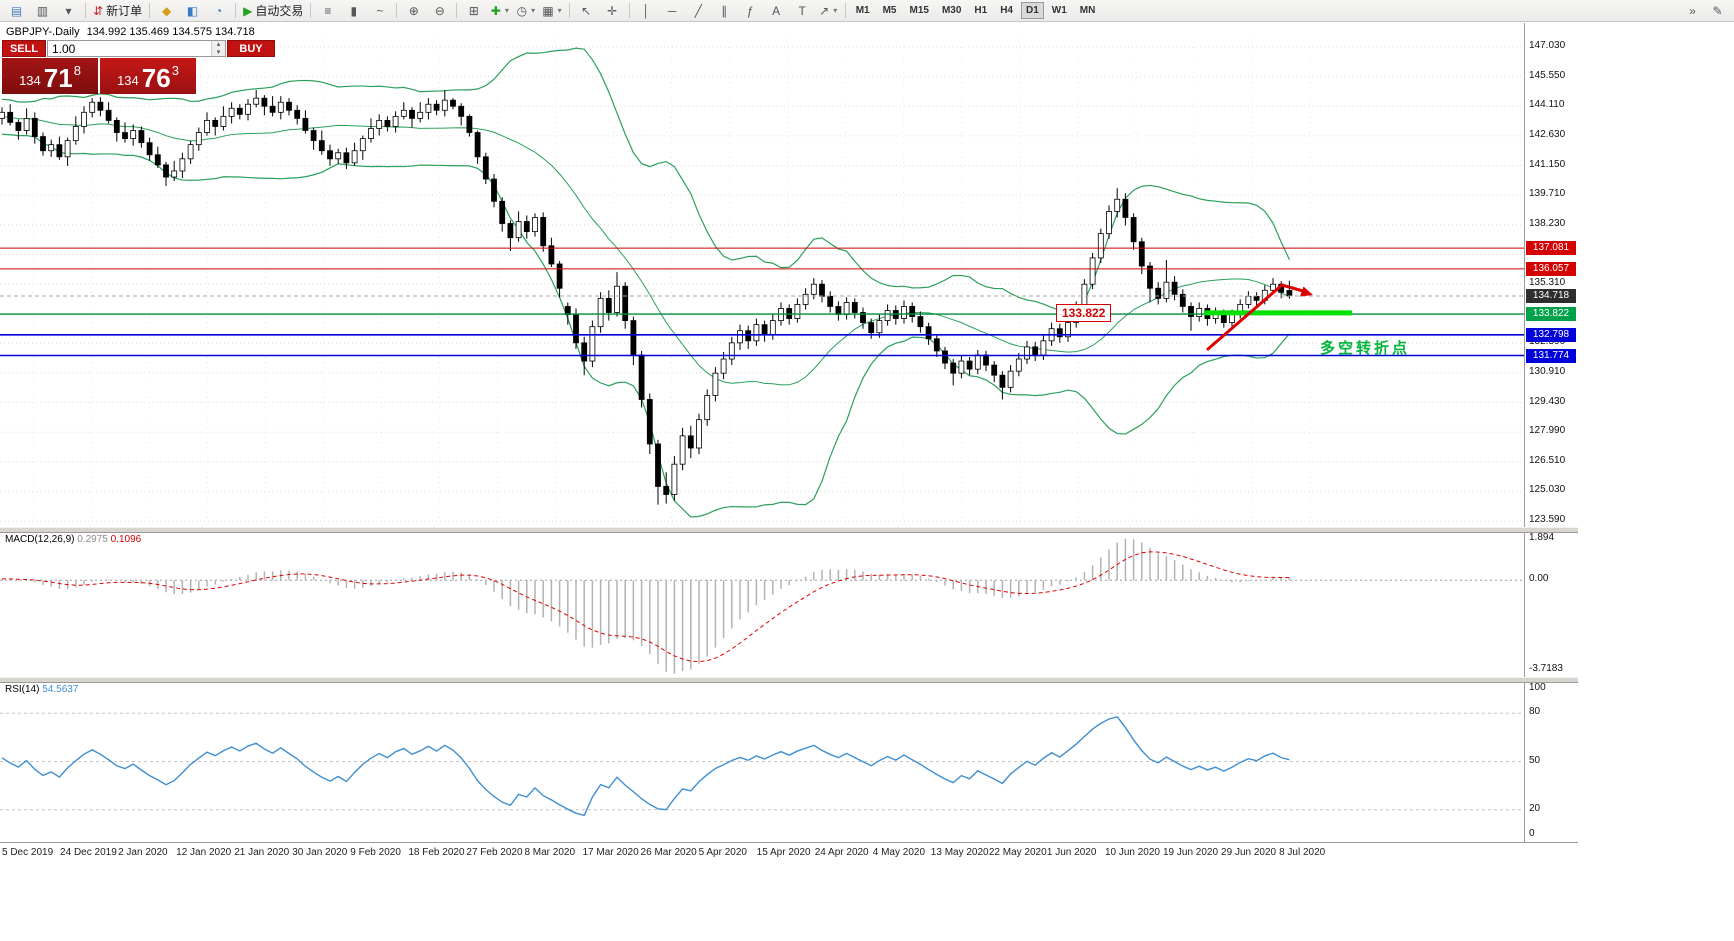 This screenshot has height=941, width=1734. Describe the element at coordinates (320, 852) in the screenshot. I see `date-label: 30 Jan 2020` at that location.